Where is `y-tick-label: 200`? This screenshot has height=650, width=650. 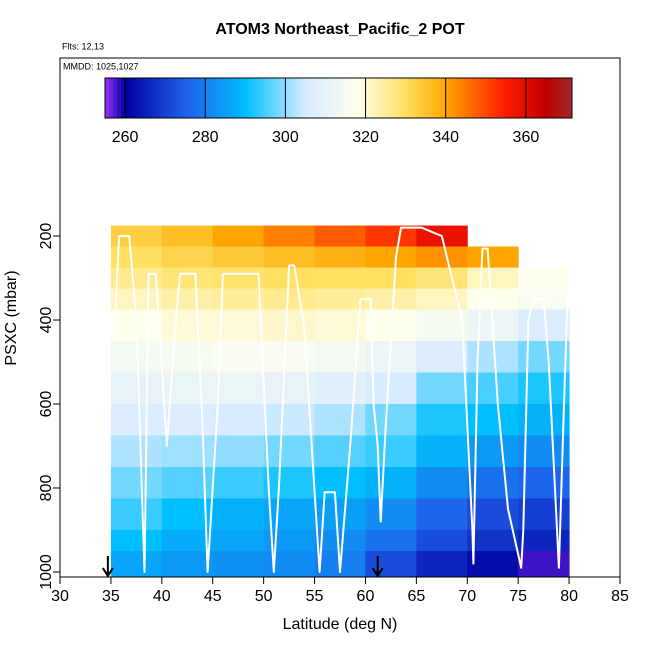 y-tick-label: 200 is located at coordinates (46, 236).